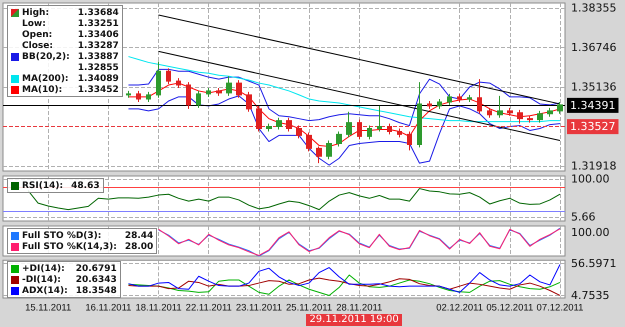 This screenshot has height=327, width=625. Describe the element at coordinates (85, 185) in the screenshot. I see `annotation: 48.63` at that location.